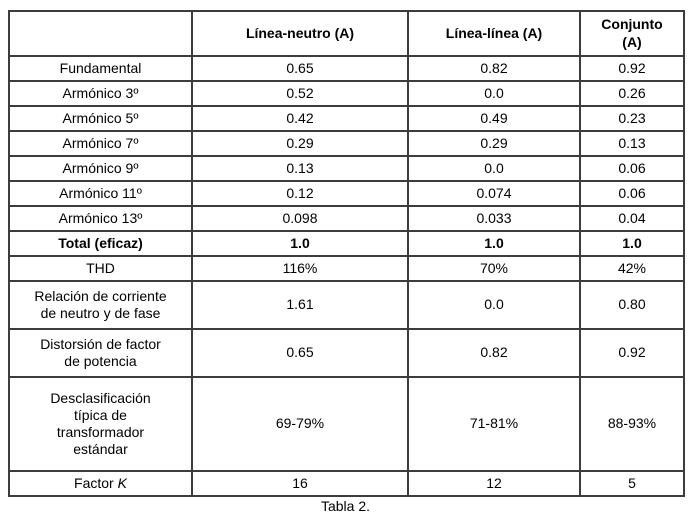  I want to click on table-row: Armónico 5º 0.42 0.49 0.23, so click(346, 118).